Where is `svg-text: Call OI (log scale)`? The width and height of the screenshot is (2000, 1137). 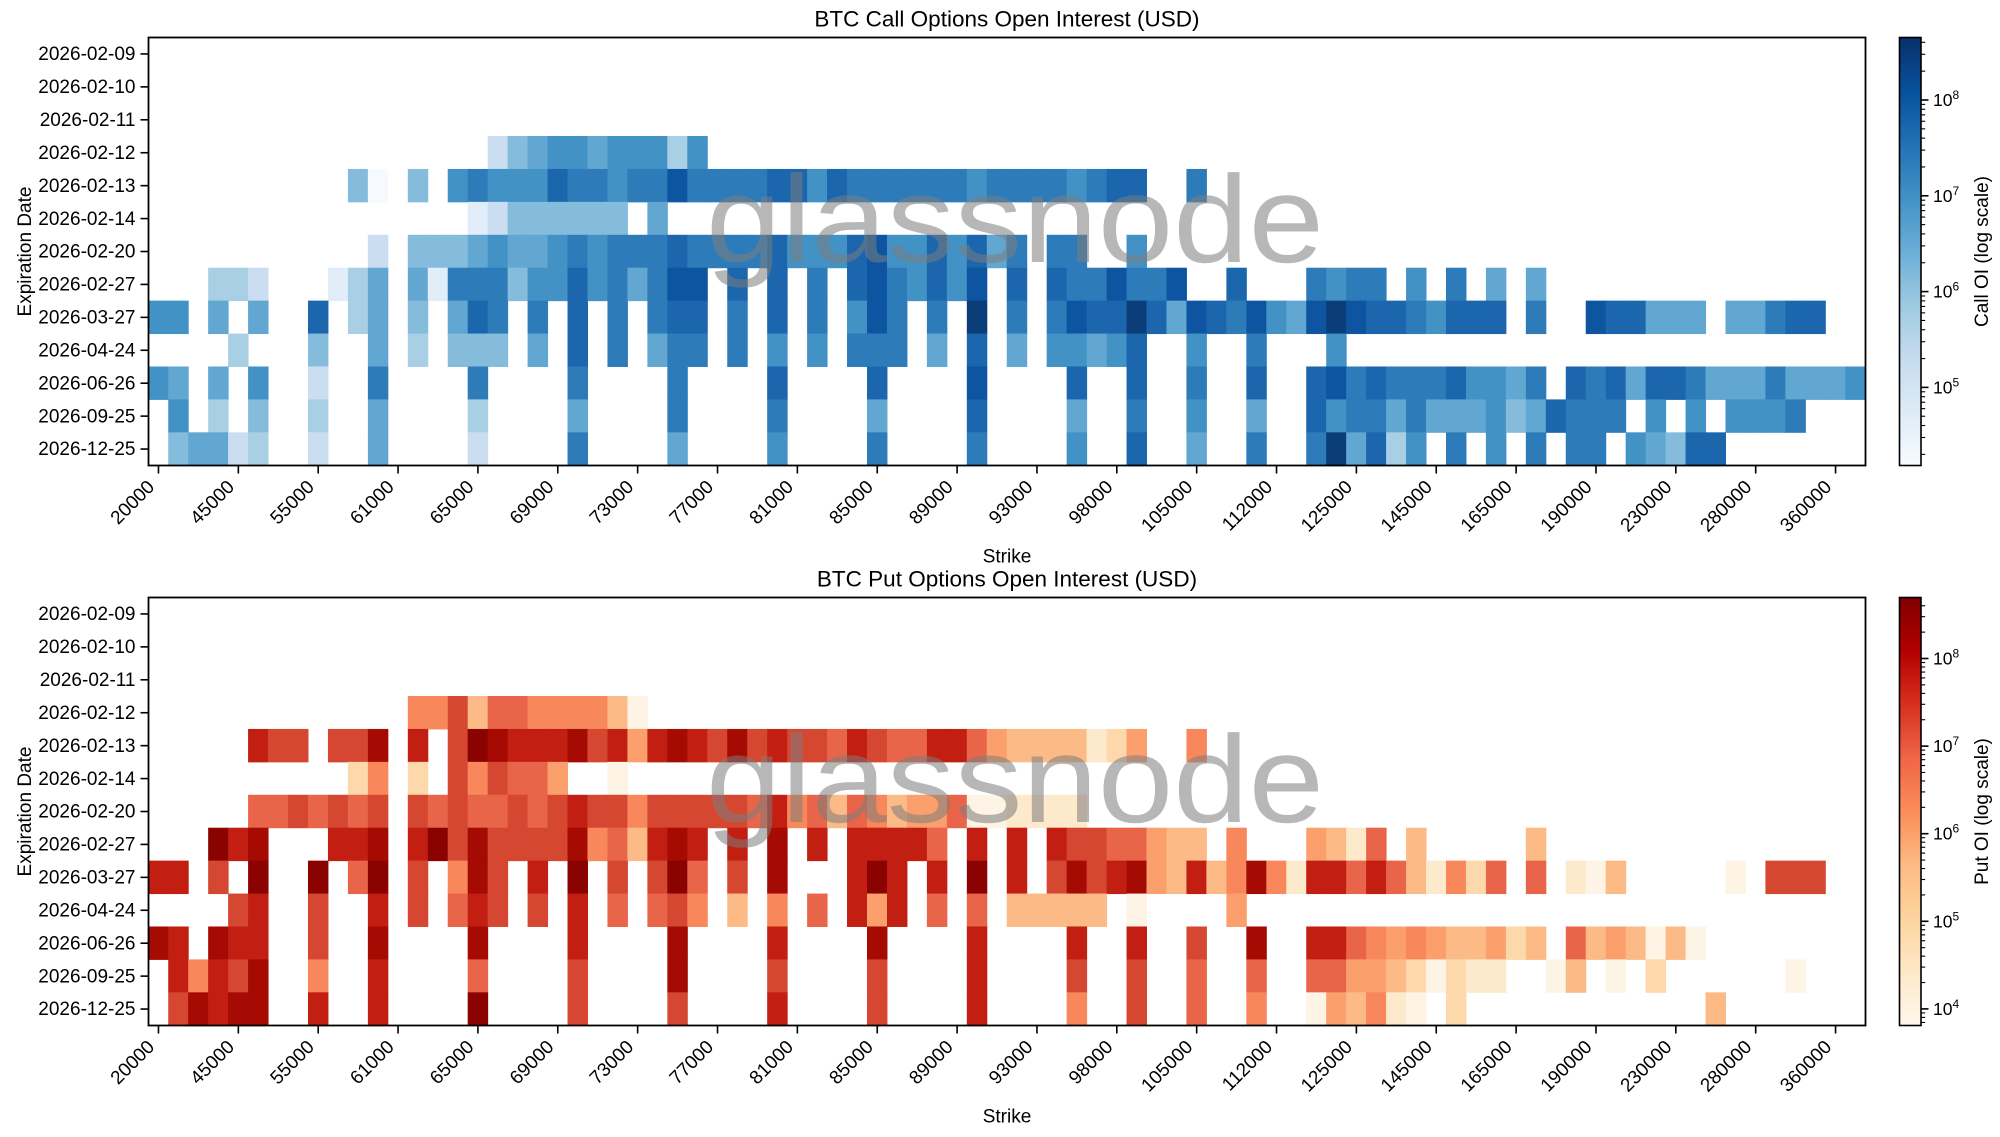 svg-text: Call OI (log scale) is located at coordinates (1982, 251).